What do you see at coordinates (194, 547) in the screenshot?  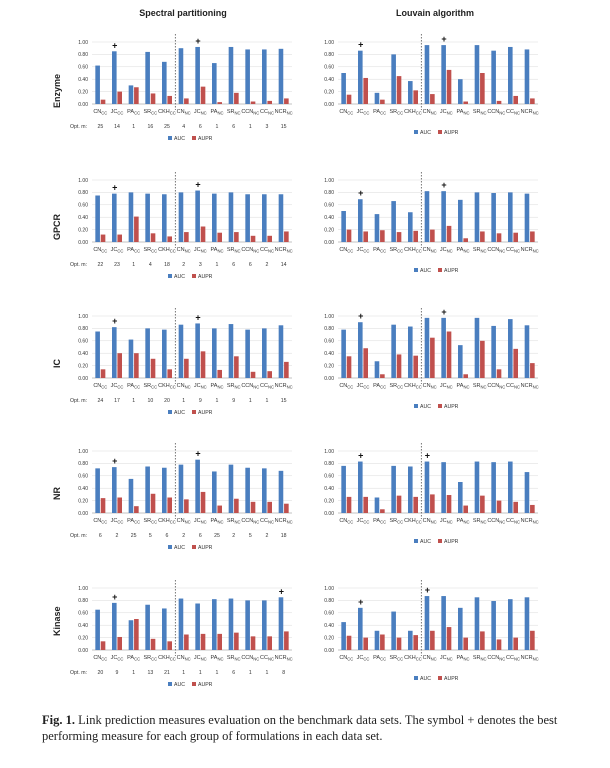 I see `legend-swatch-aupr` at bounding box center [194, 547].